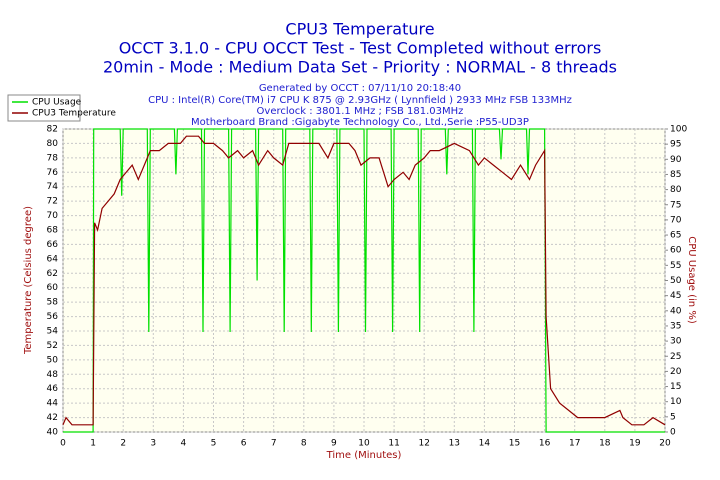  I want to click on y-tick-label: 42, so click(52, 418).